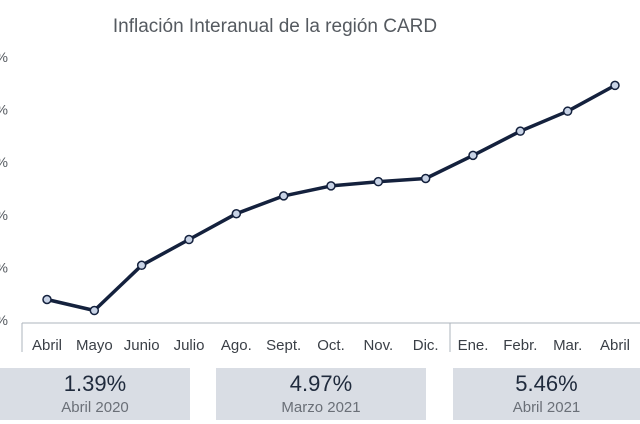 This screenshot has height=424, width=640. I want to click on x-tick-label: Nov., so click(378, 345).